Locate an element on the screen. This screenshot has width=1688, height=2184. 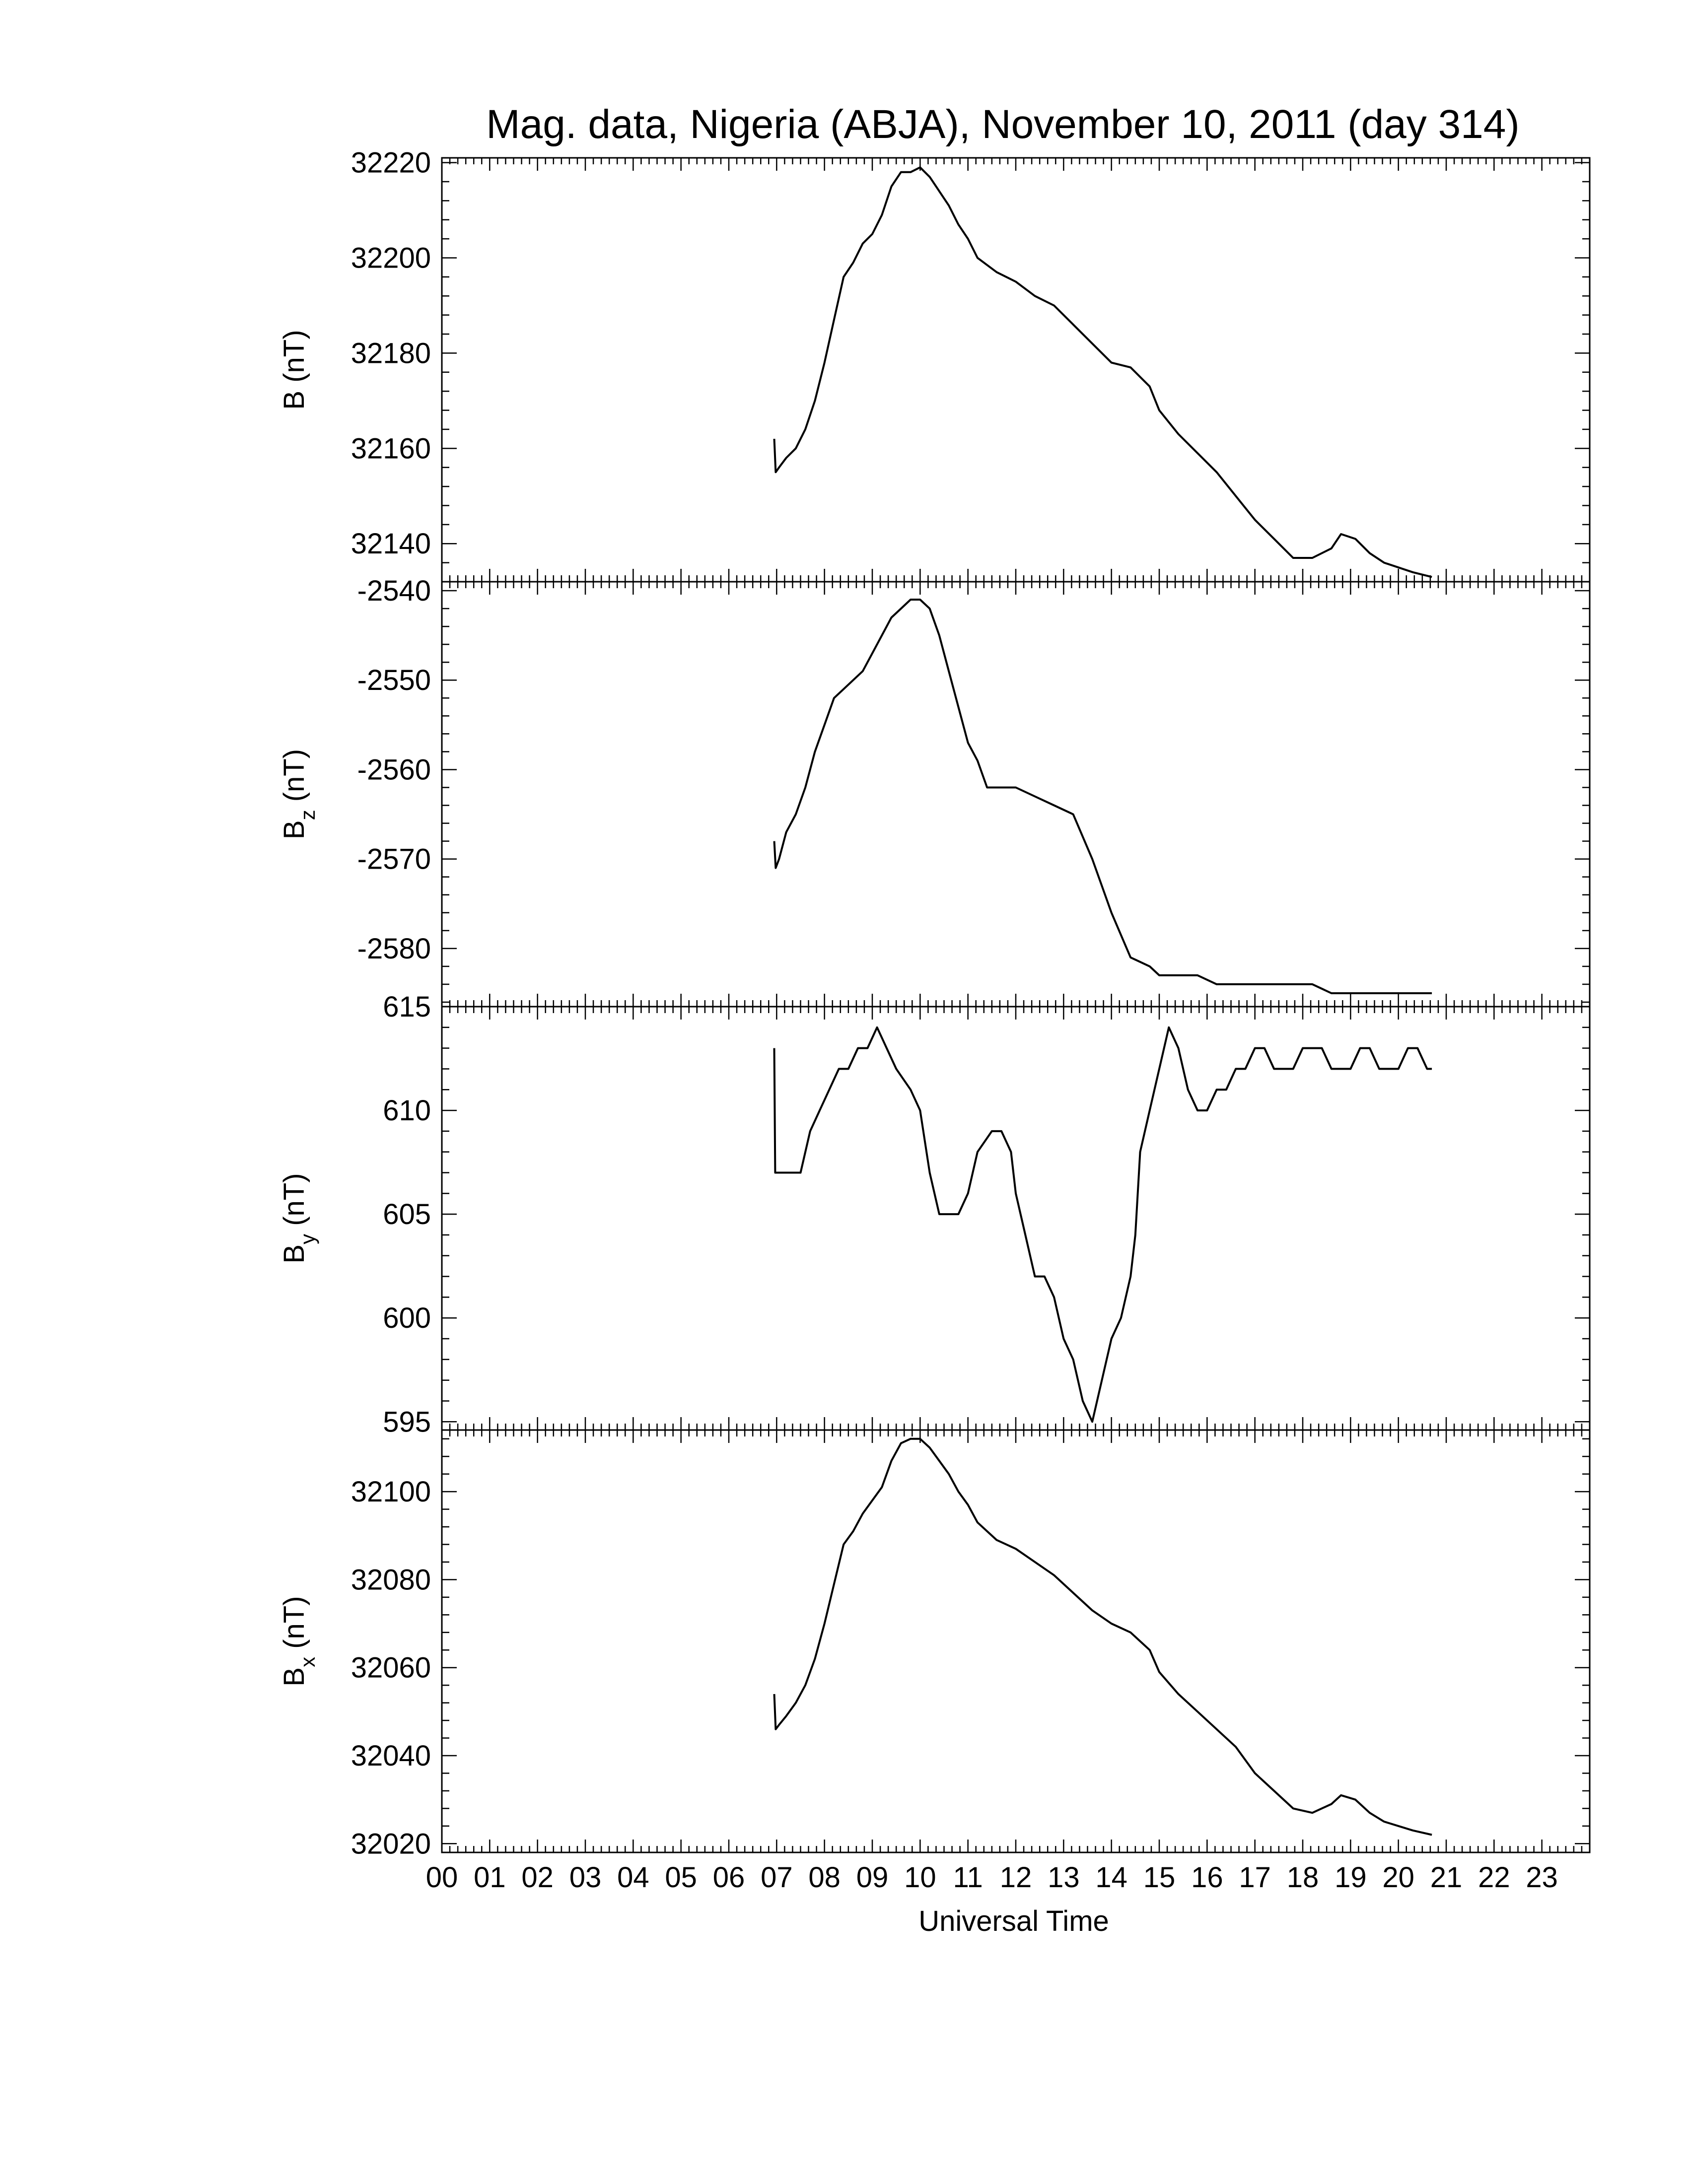
x-tick-label: 23 is located at coordinates (1542, 1877).